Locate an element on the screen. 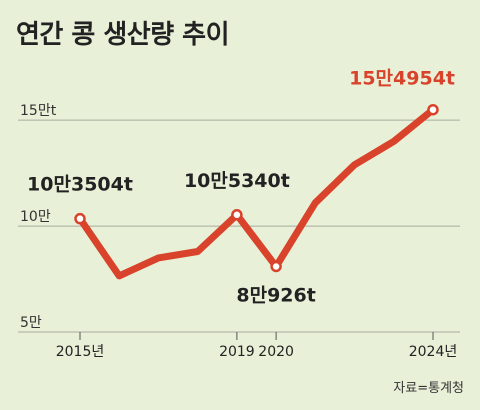  y-tick-label: 5만 is located at coordinates (31, 323).